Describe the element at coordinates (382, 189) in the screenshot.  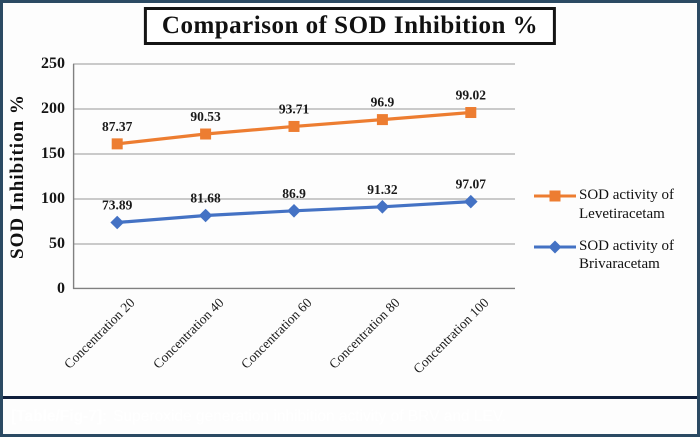
I see `data-label: 91.32` at that location.